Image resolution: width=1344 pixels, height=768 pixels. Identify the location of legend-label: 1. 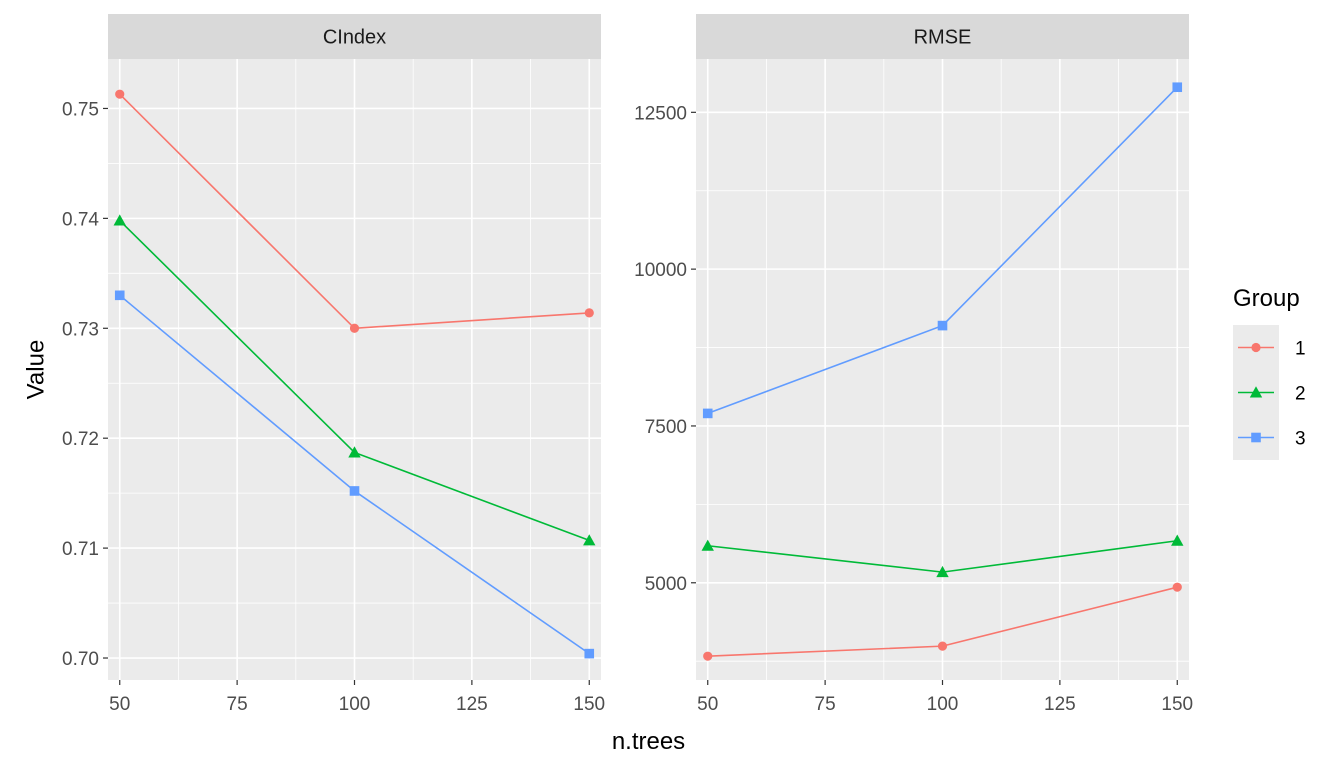
(1300, 349).